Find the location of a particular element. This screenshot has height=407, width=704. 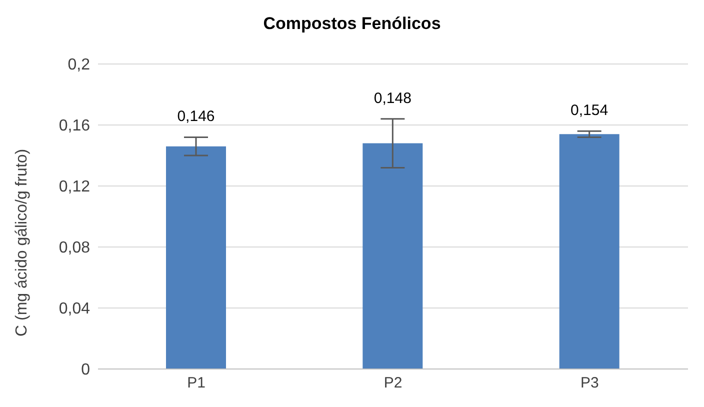

chart-title: Compostos Fenólicos is located at coordinates (352, 24).